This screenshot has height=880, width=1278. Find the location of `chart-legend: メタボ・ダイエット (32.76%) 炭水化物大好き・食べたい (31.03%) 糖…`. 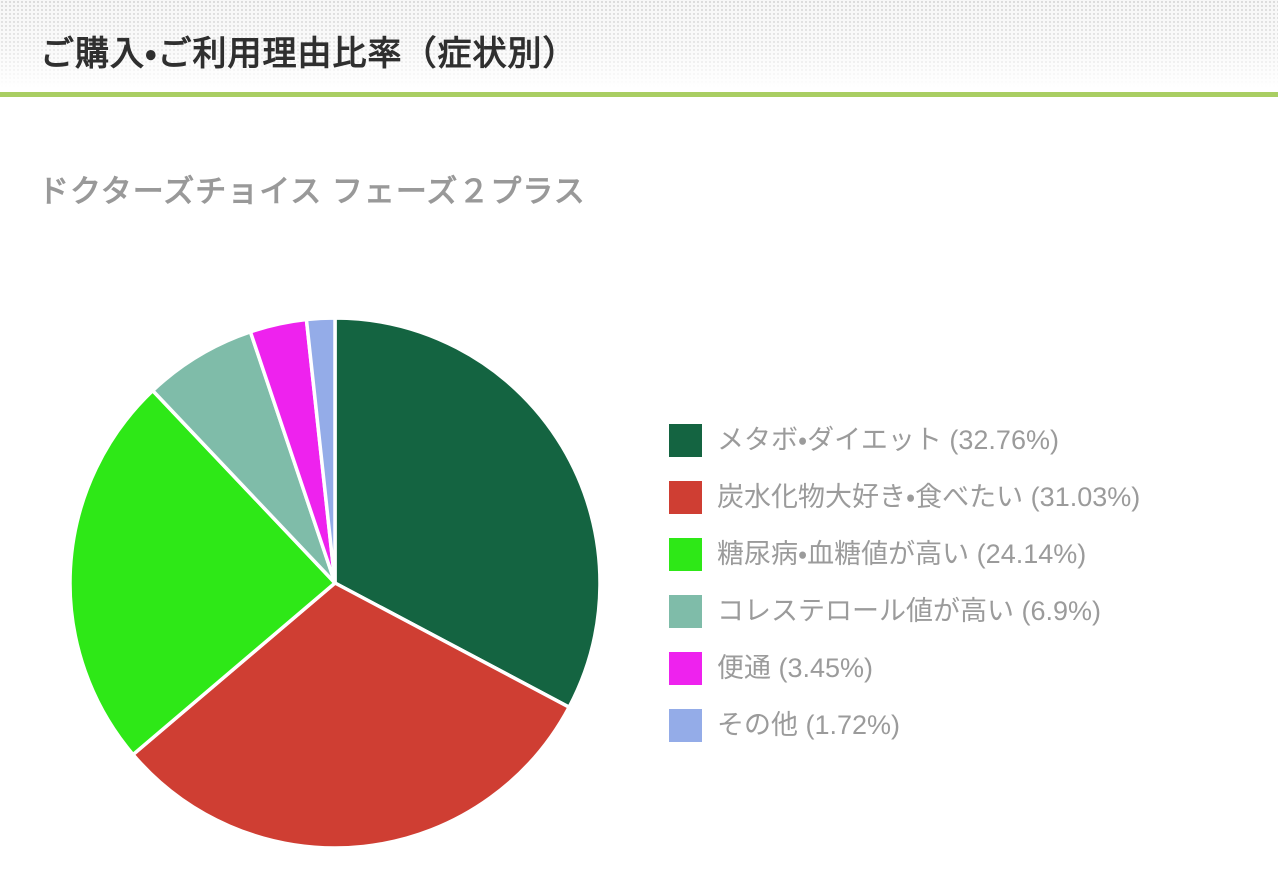

chart-legend: メタボ・ダイエット (32.76%) 炭水化物大好き・食べたい (31.03%) 糖… is located at coordinates (904, 595).